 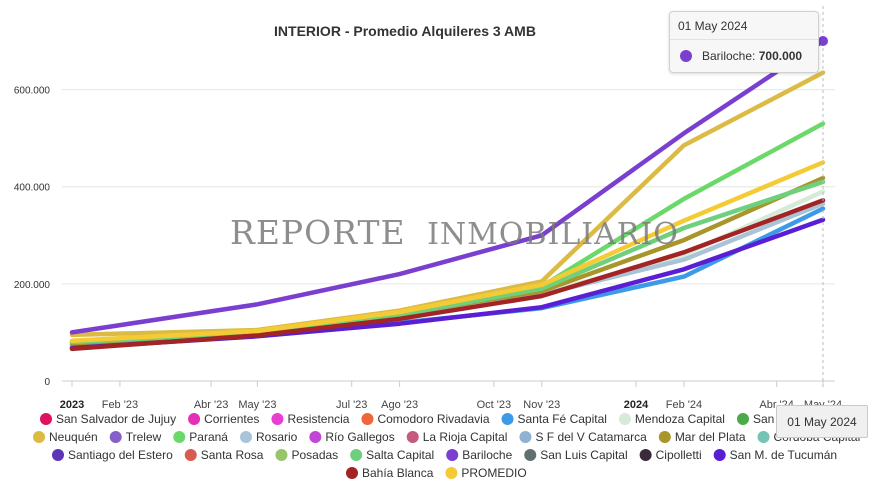 I want to click on watermark-part-2: INMOBILIARIO, so click(x=553, y=234).